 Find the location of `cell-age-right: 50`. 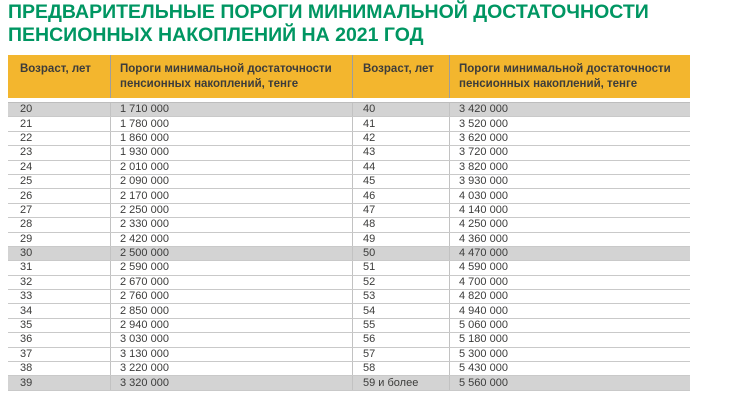

cell-age-right: 50 is located at coordinates (400, 253).